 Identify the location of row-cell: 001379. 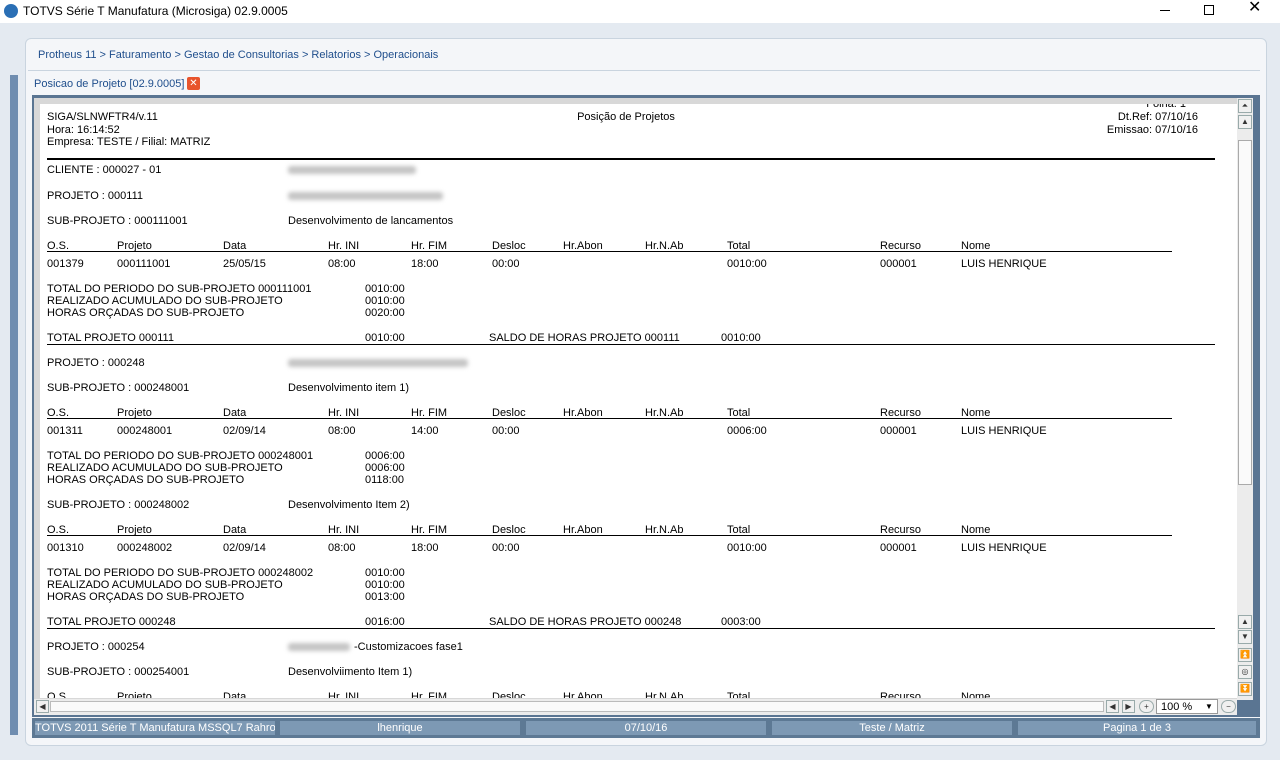
(65, 264).